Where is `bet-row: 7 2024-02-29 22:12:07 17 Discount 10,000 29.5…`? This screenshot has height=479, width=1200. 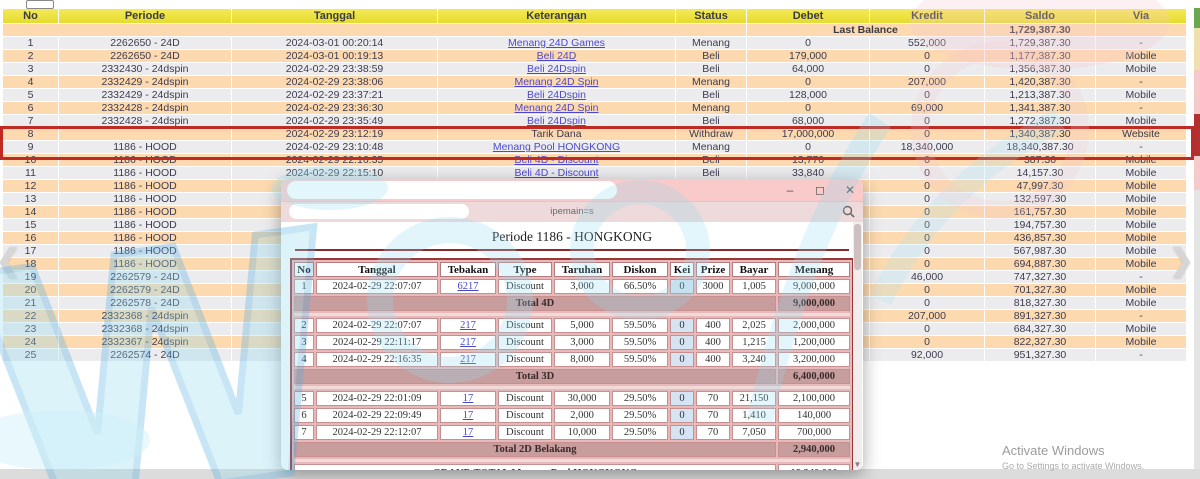 bet-row: 7 2024-02-29 22:12:07 17 Discount 10,000 29.5… is located at coordinates (572, 432).